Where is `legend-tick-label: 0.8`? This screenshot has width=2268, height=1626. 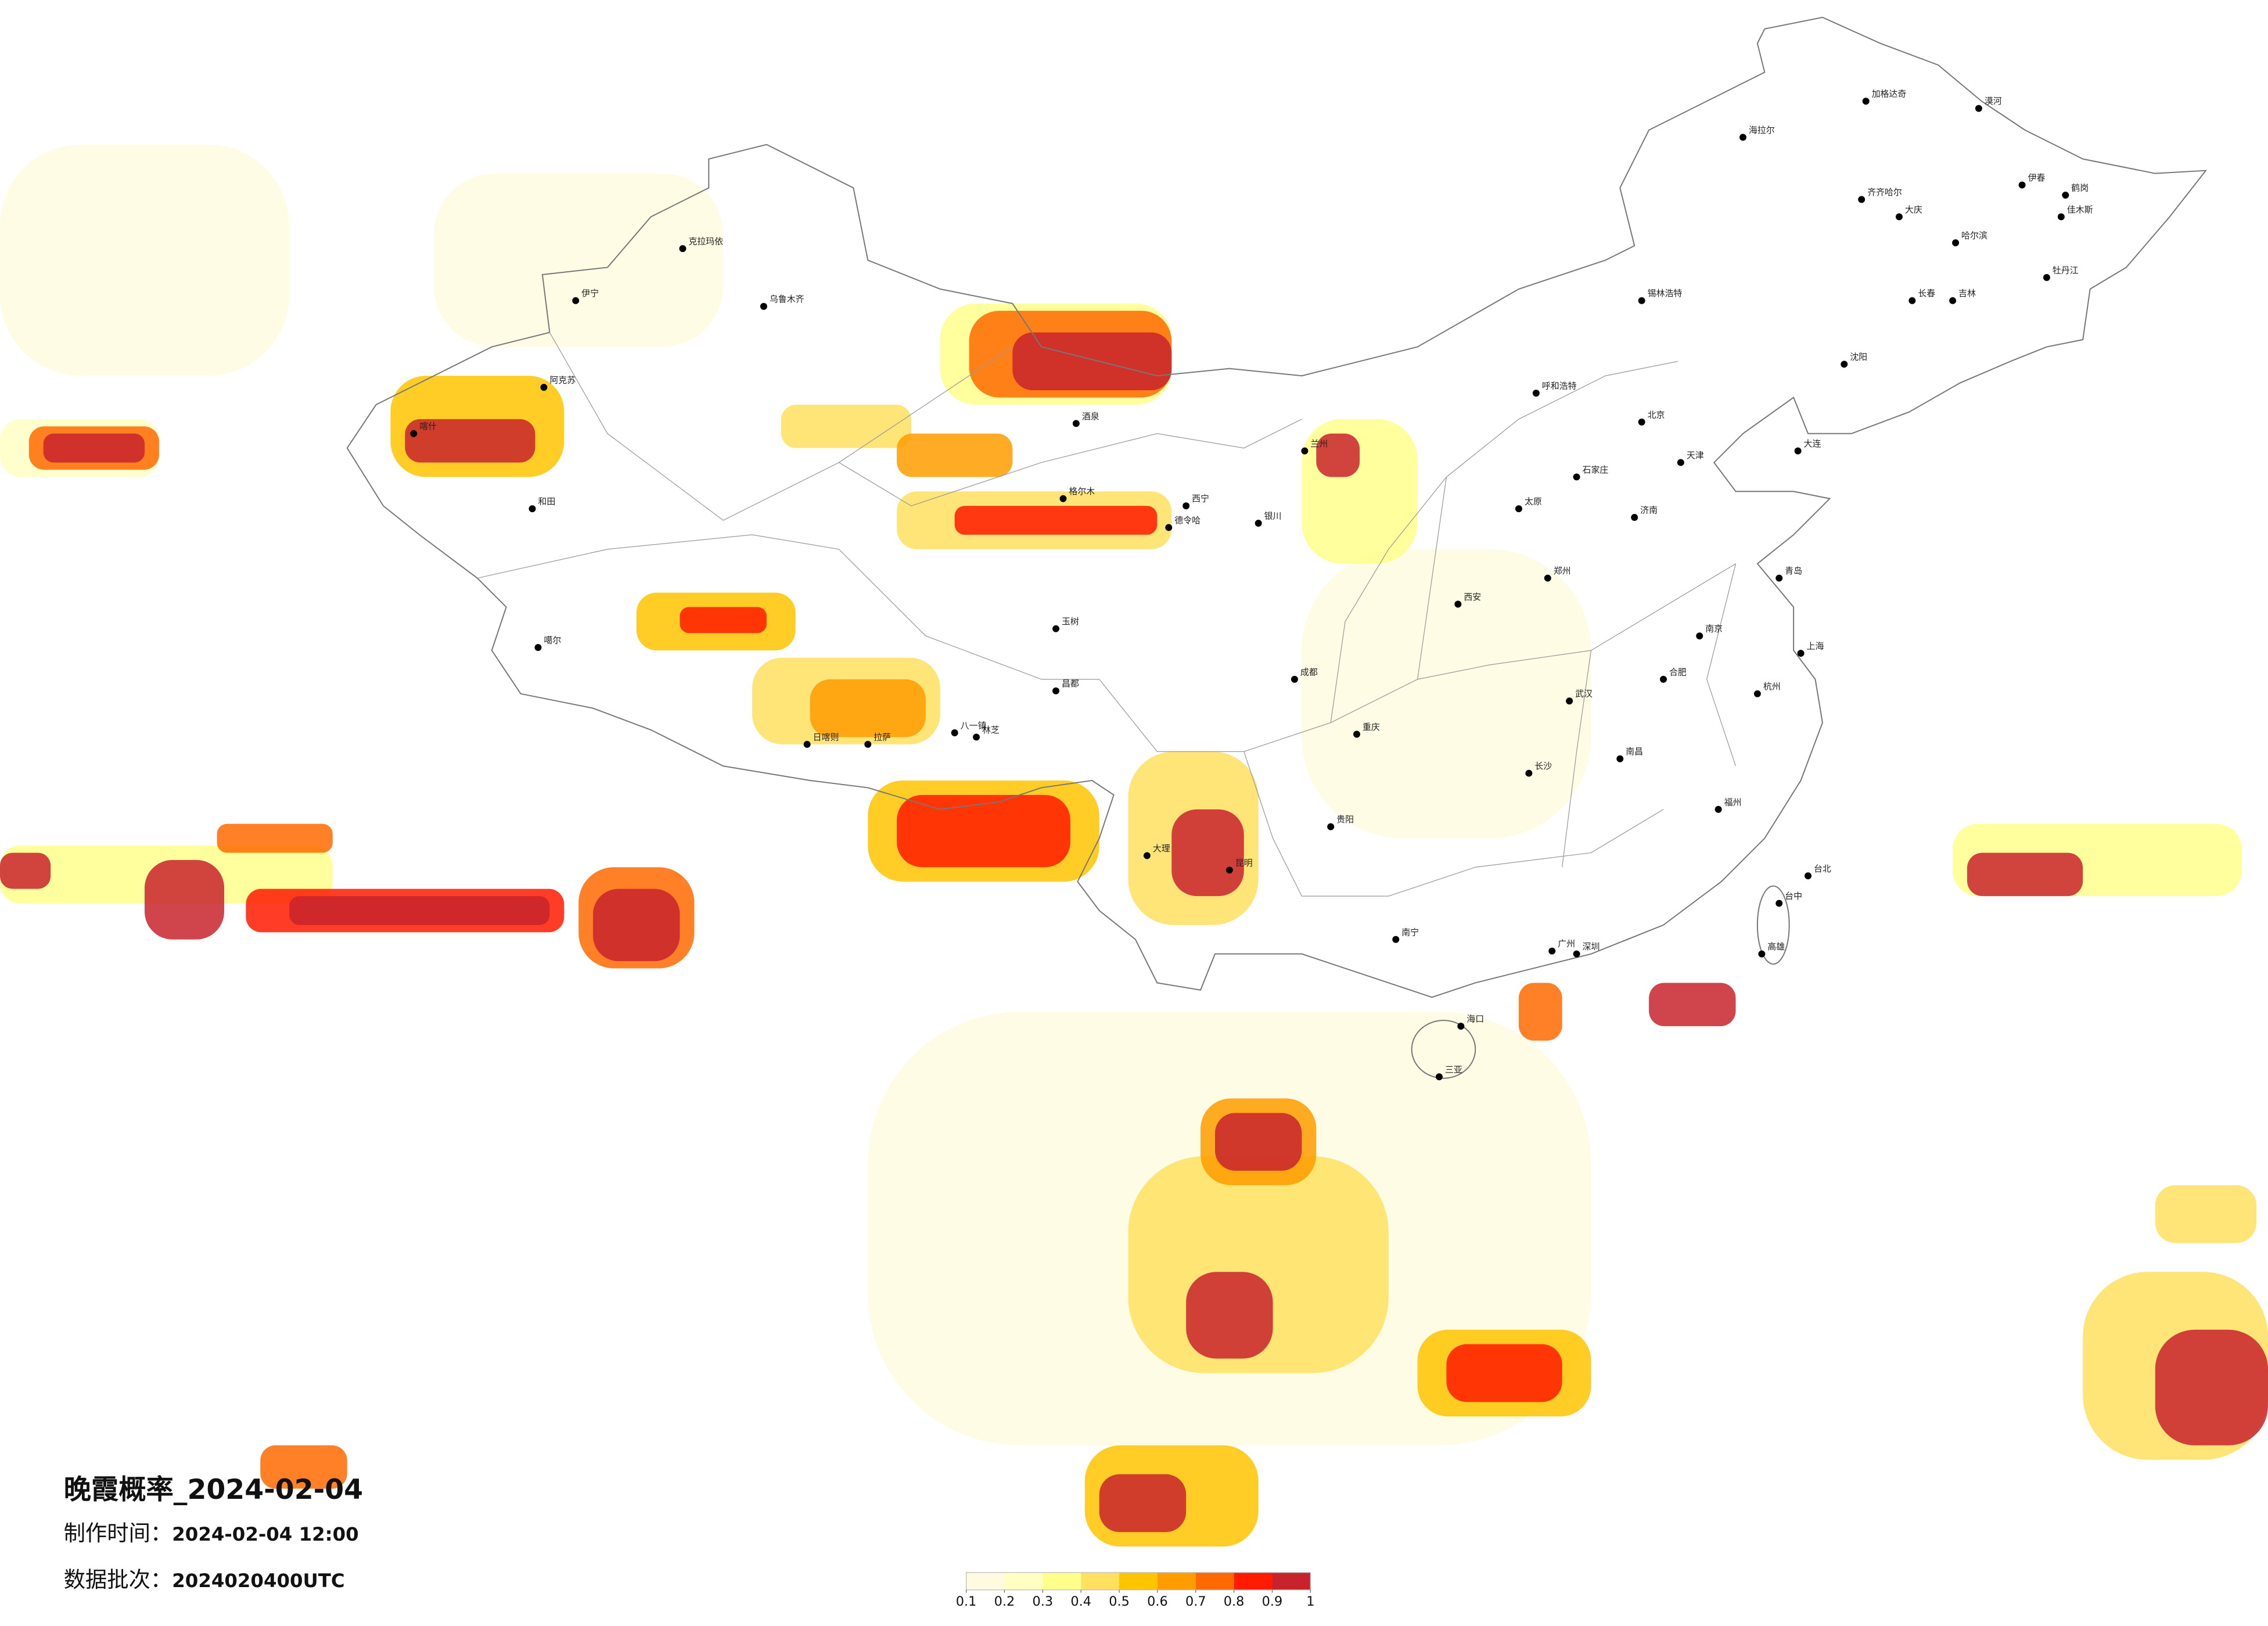 legend-tick-label: 0.8 is located at coordinates (1234, 1601).